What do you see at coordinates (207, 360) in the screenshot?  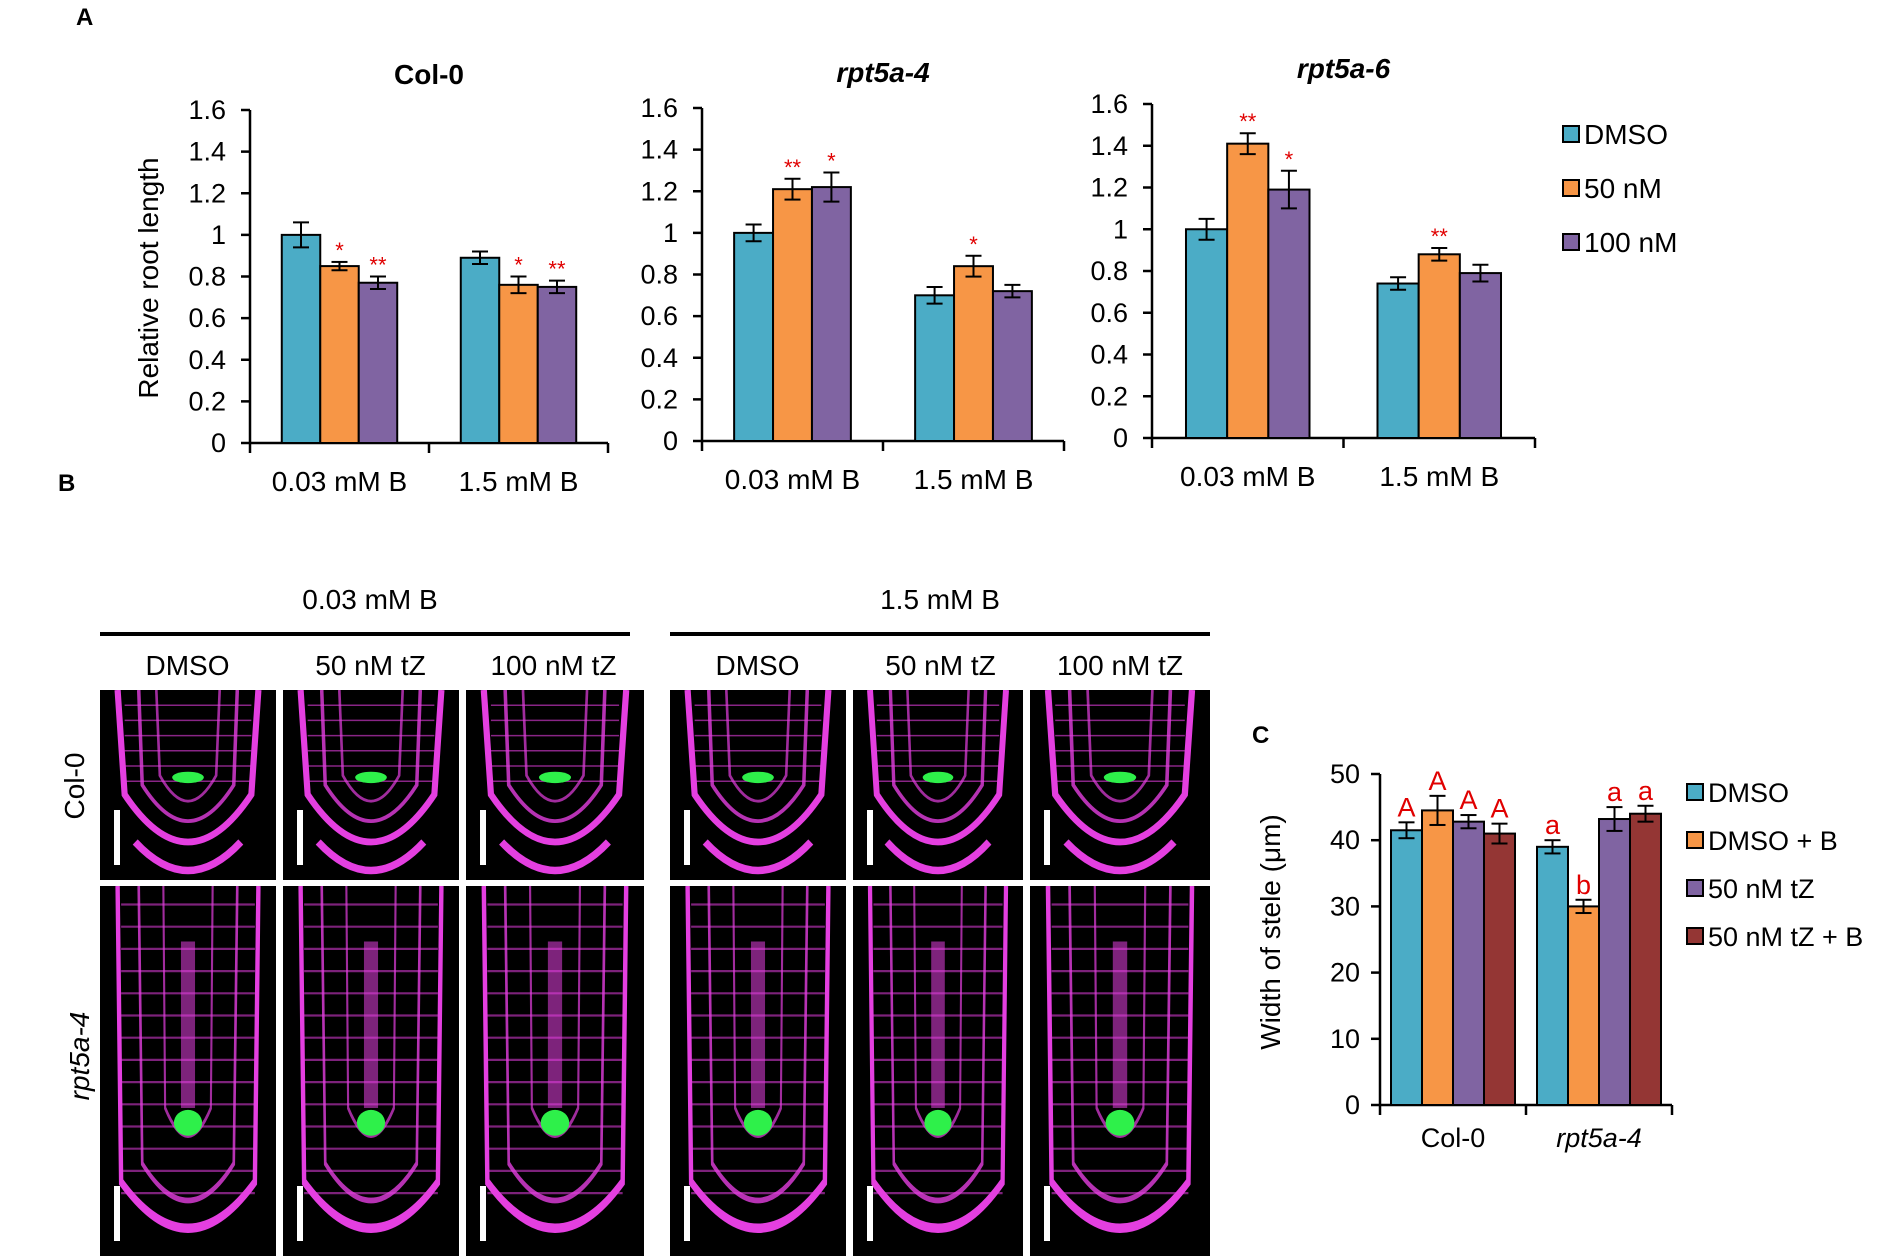 I see `y-tick-label: 0.4` at bounding box center [207, 360].